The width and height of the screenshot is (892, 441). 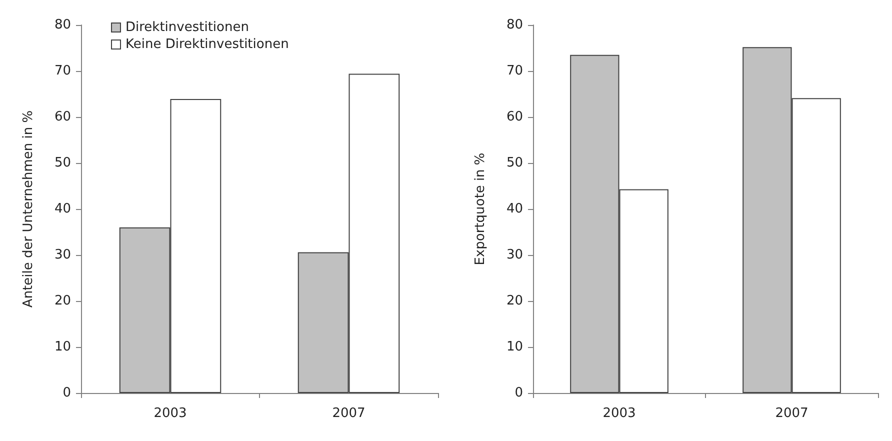 I want to click on legend-label: Keine Direktinvestitionen, so click(x=207, y=44).